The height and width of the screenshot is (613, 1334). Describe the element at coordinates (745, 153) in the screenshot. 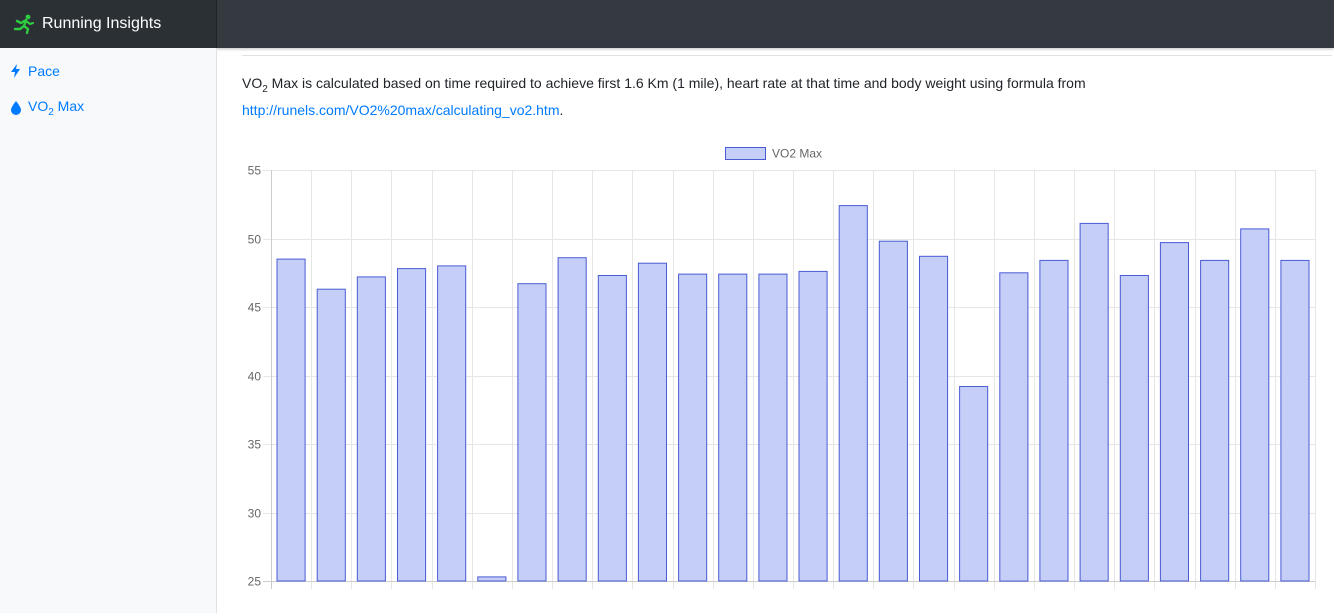

I see `legend-swatch` at that location.